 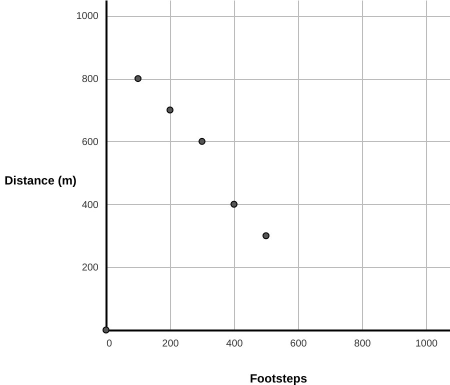 What do you see at coordinates (90, 142) in the screenshot?
I see `y-tick-label: 600` at bounding box center [90, 142].